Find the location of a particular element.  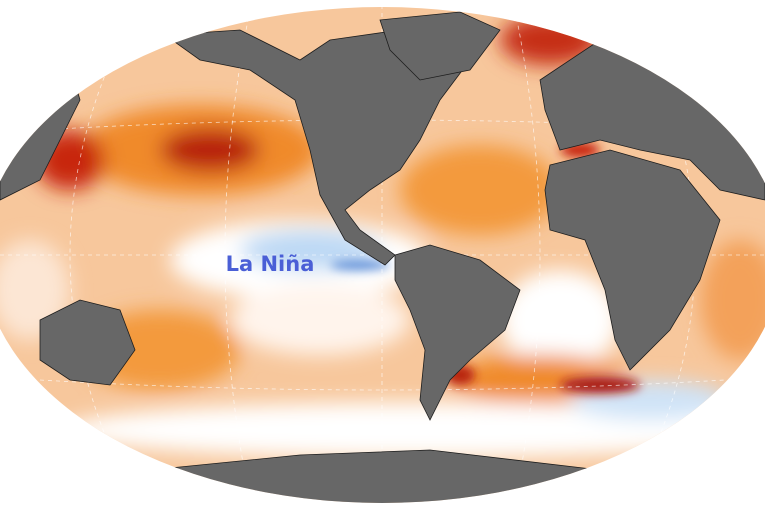

africa is located at coordinates (632, 260).